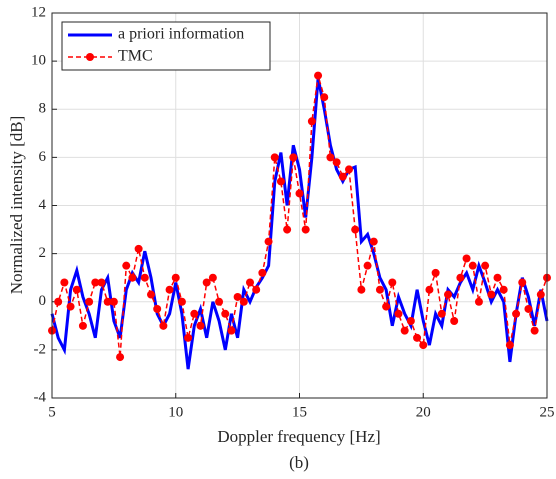 This screenshot has width=556, height=479. What do you see at coordinates (175, 412) in the screenshot?
I see `x-tick-label: 10` at bounding box center [175, 412].